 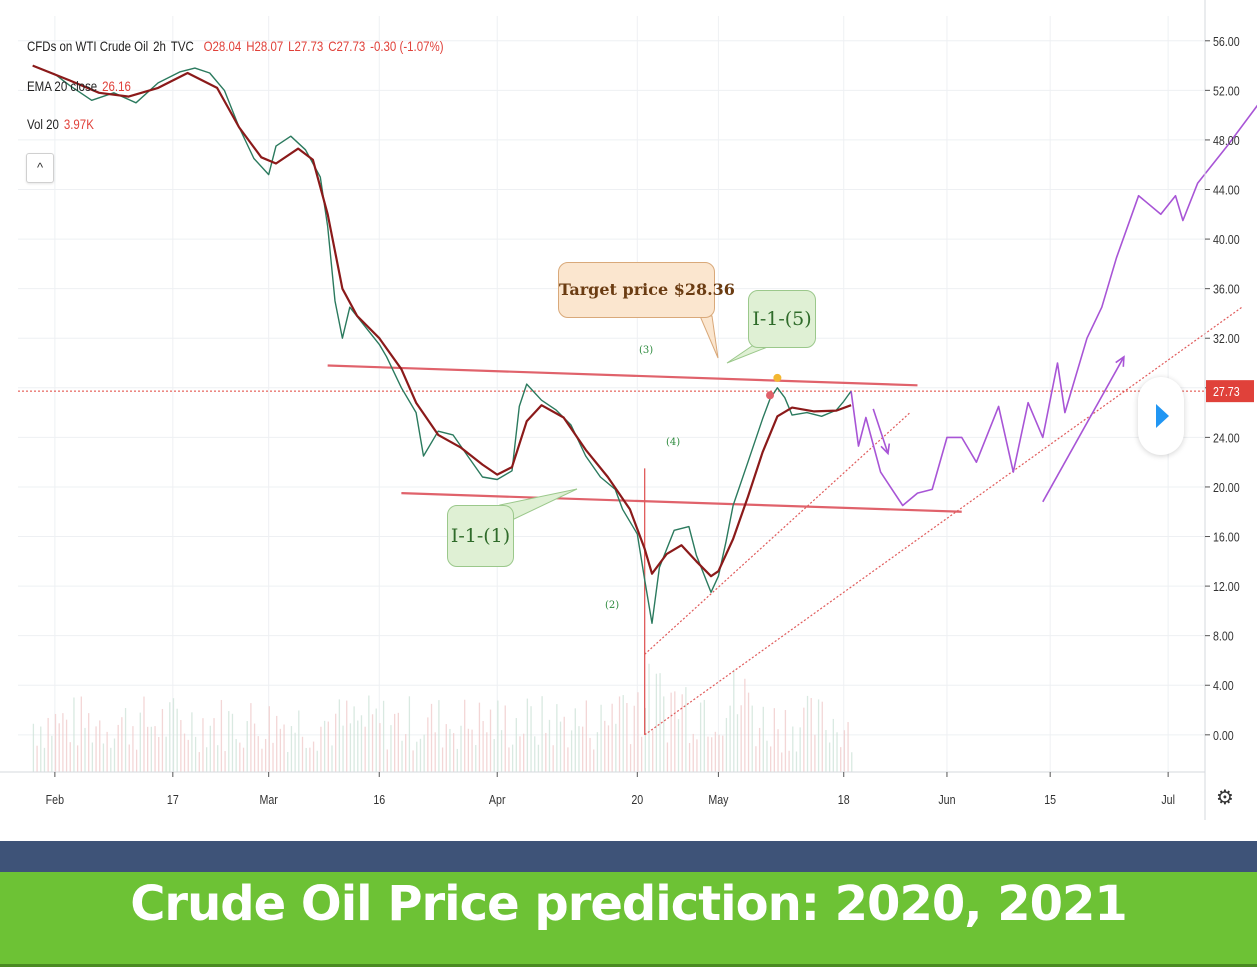 What do you see at coordinates (646, 350) in the screenshot?
I see `wave-3-label: (3)` at bounding box center [646, 350].